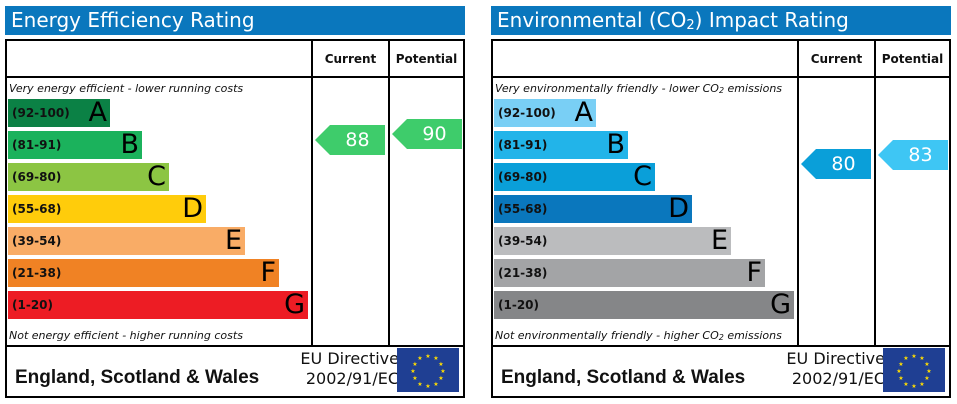  I want to click on environmental-title: Environmental (CO2) Impact Rating, so click(721, 20).